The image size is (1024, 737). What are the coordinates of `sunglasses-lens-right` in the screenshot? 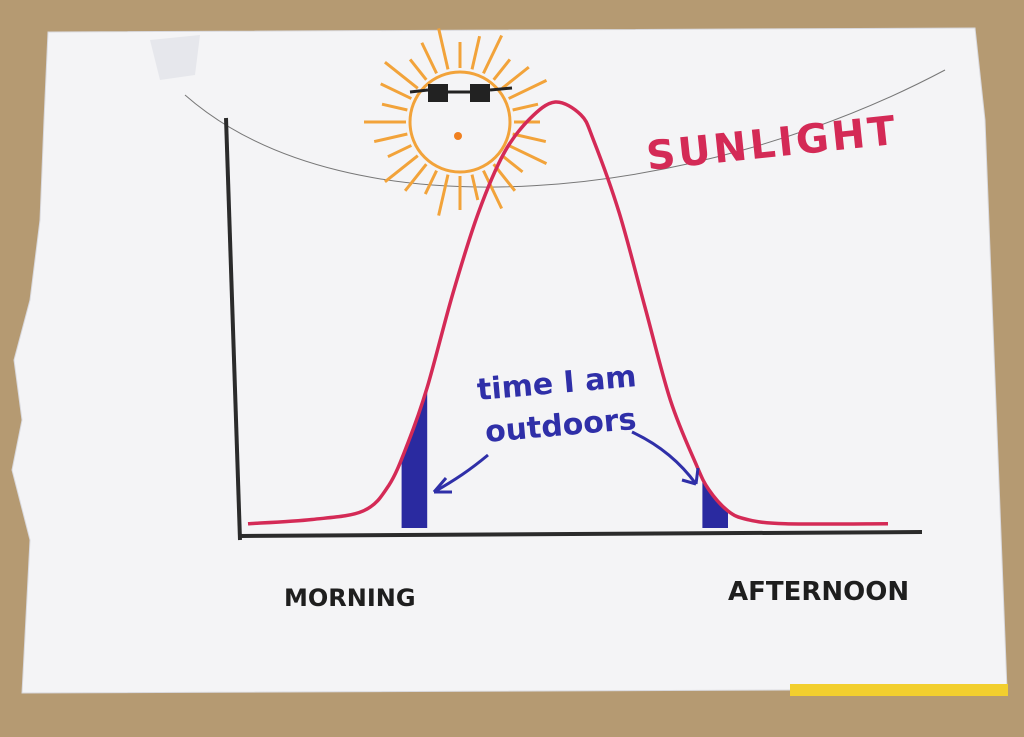 It's located at (480, 93).